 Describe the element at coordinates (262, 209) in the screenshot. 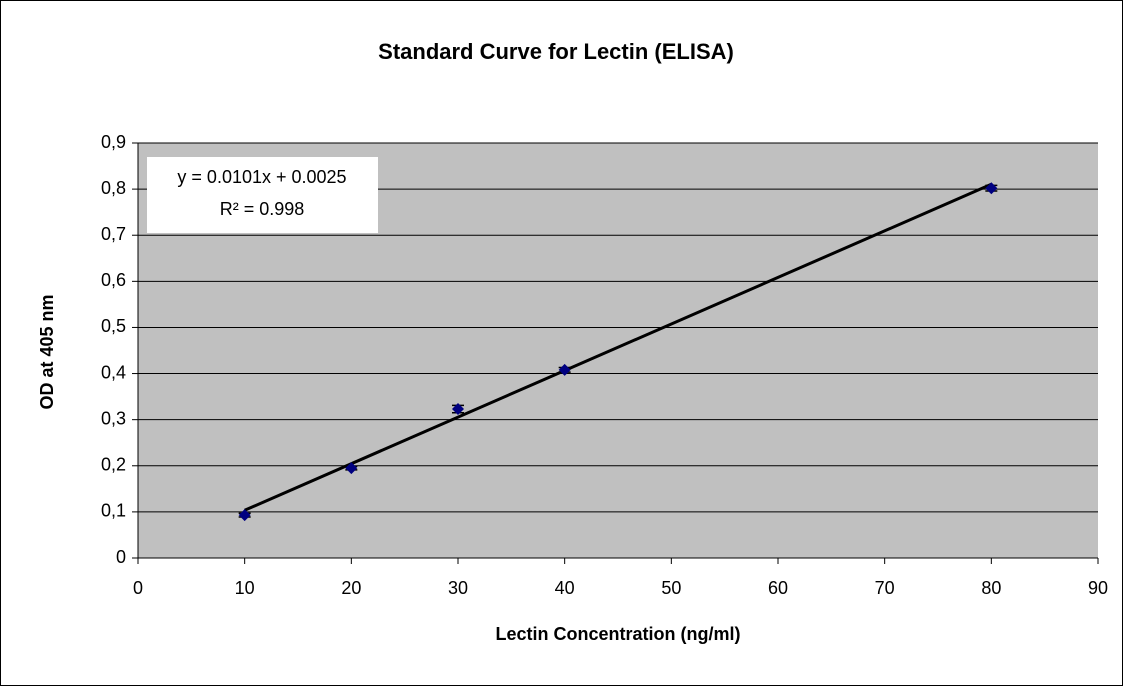

I see `trendline-r2: R² = 0.998` at that location.